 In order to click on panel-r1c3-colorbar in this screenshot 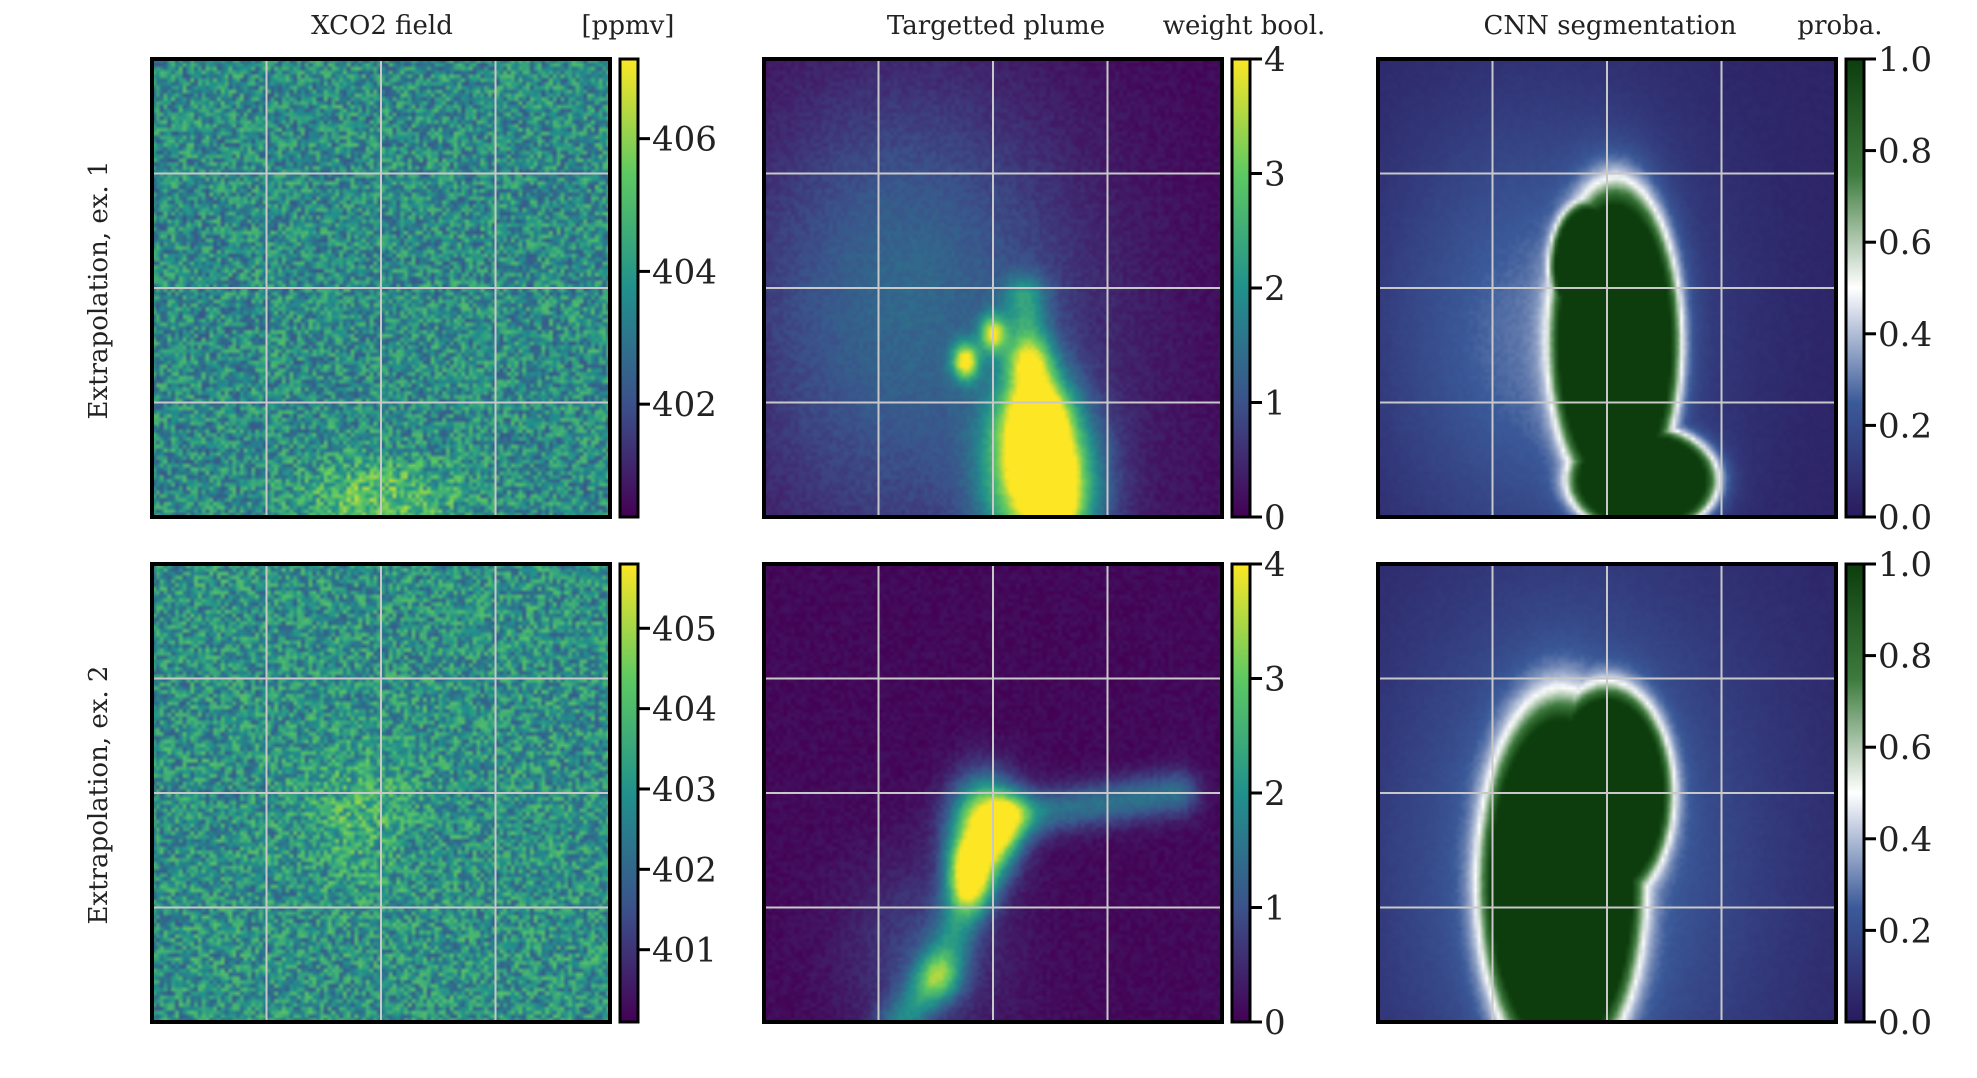, I will do `click(1855, 288)`.